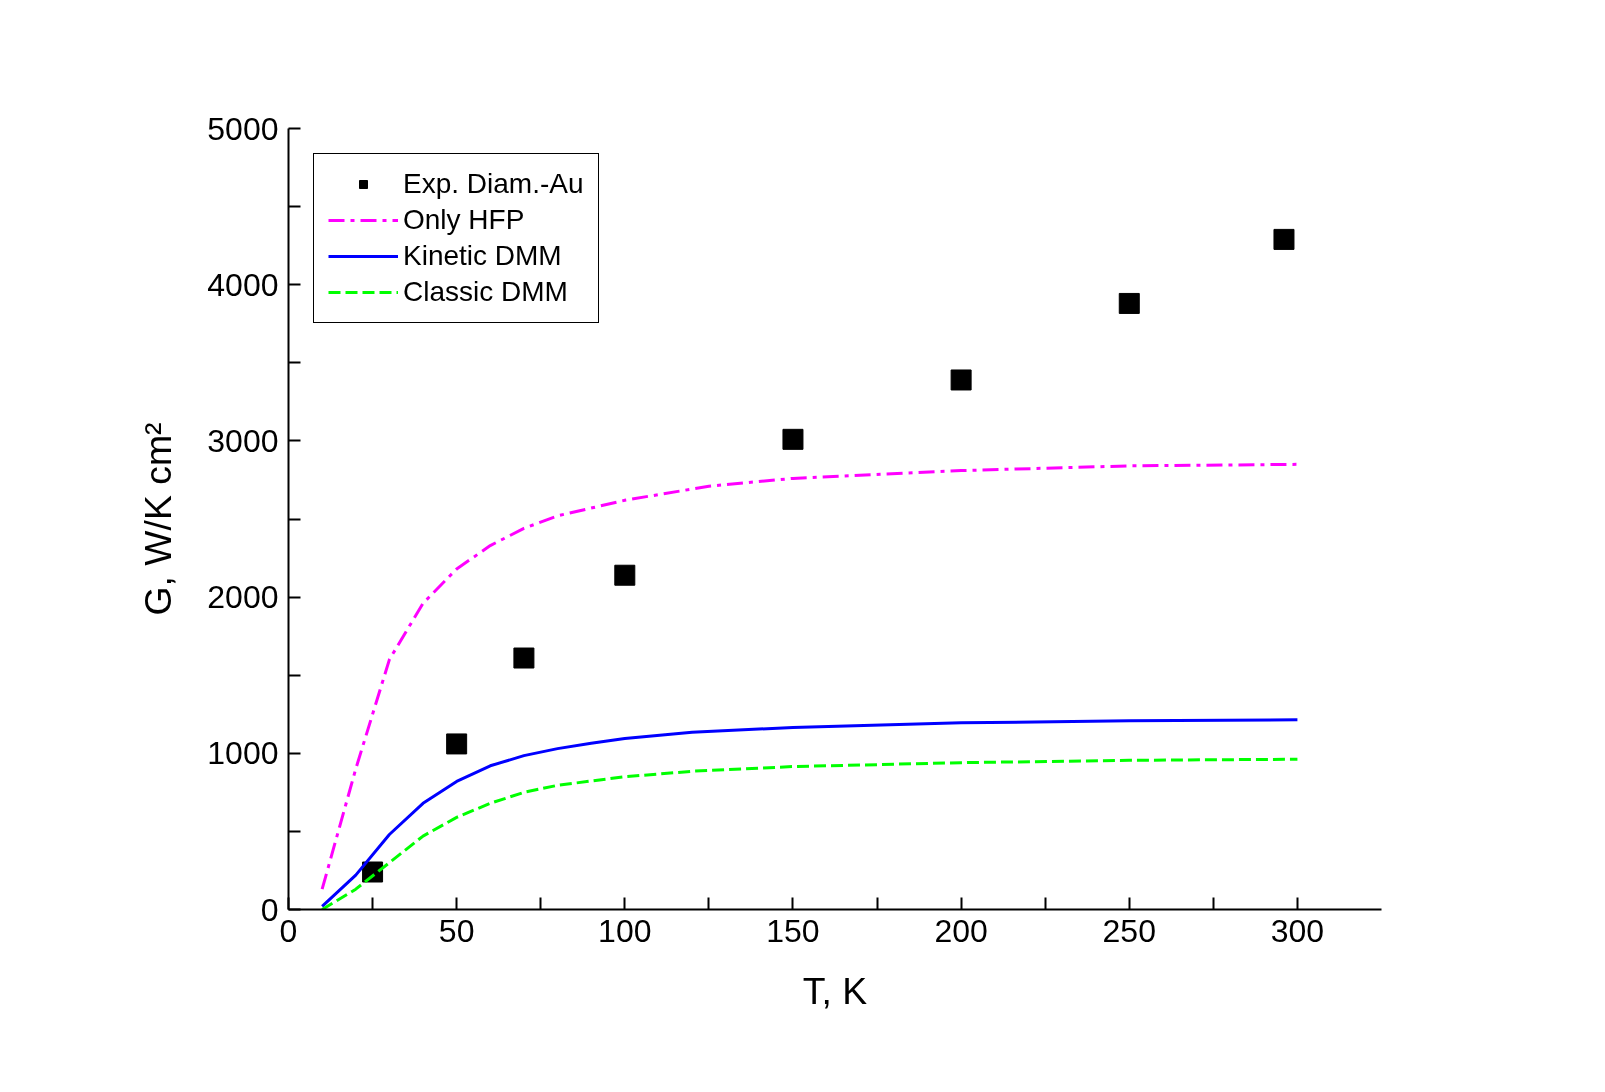 This screenshot has width=1605, height=1092. Describe the element at coordinates (482, 256) in the screenshot. I see `legend-label: Kinetic DMM` at that location.